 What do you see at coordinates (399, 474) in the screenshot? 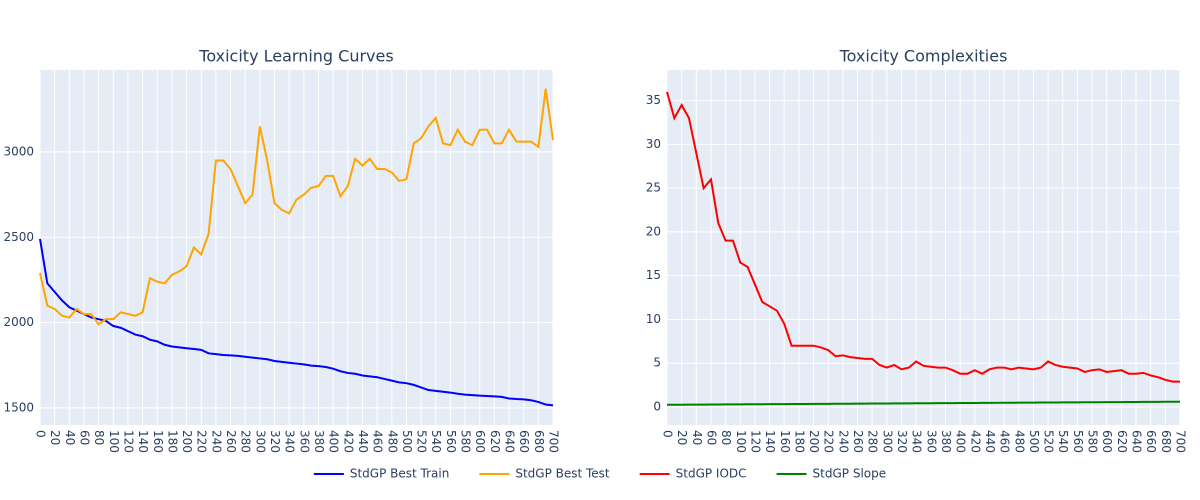
I see `legend-label: StdGP Best Train` at bounding box center [399, 474].